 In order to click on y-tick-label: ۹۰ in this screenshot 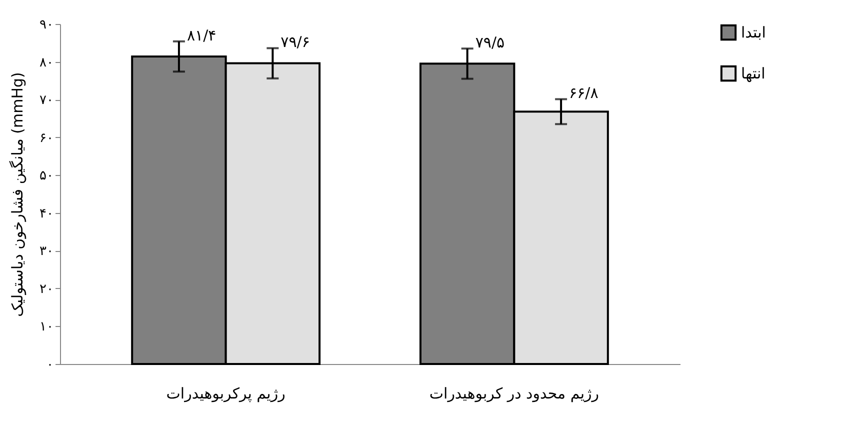, I will do `click(47, 25)`.